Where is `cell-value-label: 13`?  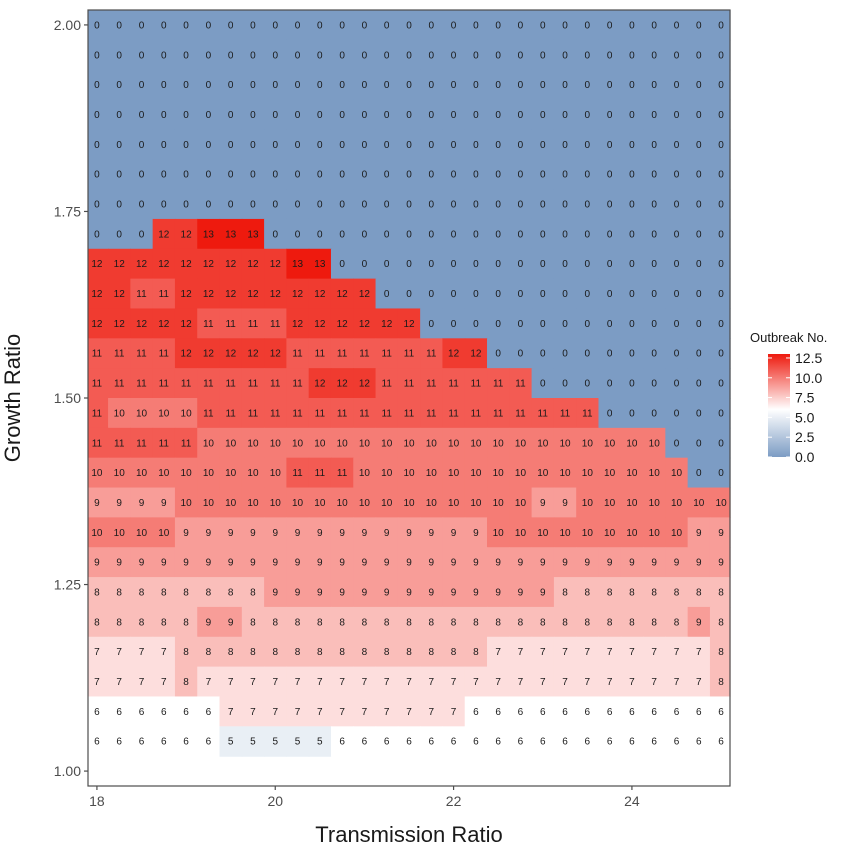
cell-value-label: 13 is located at coordinates (320, 264).